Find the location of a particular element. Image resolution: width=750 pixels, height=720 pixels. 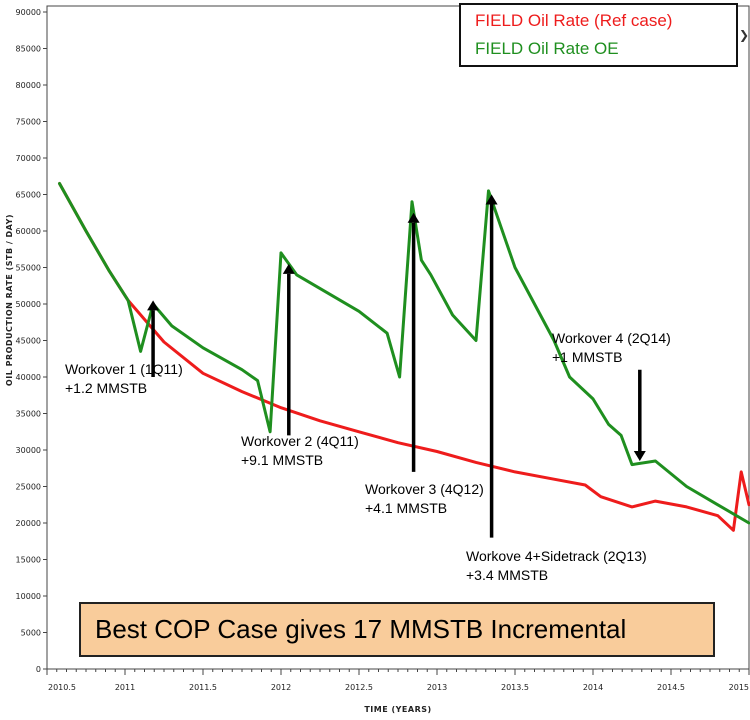

y-tick-label: 15000 is located at coordinates (28, 560).